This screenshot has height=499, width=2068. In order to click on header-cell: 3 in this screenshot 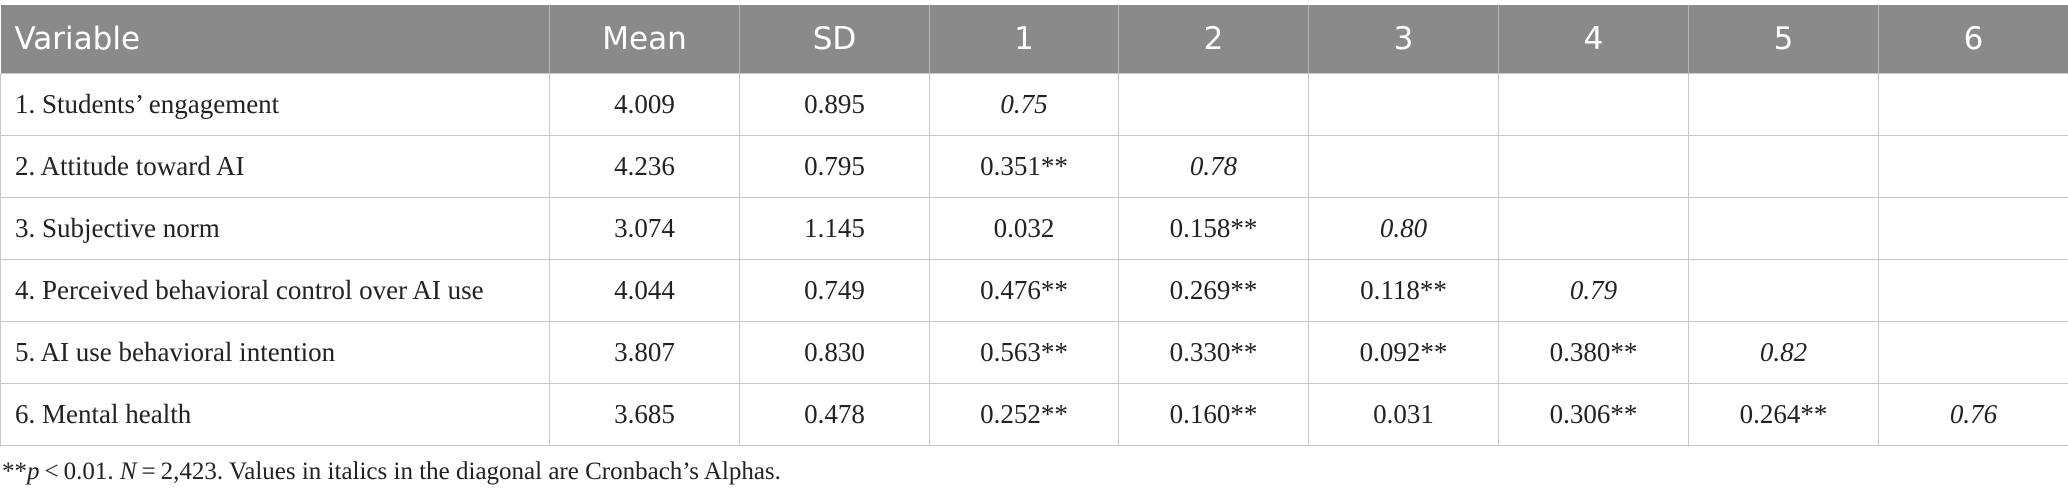, I will do `click(1403, 39)`.